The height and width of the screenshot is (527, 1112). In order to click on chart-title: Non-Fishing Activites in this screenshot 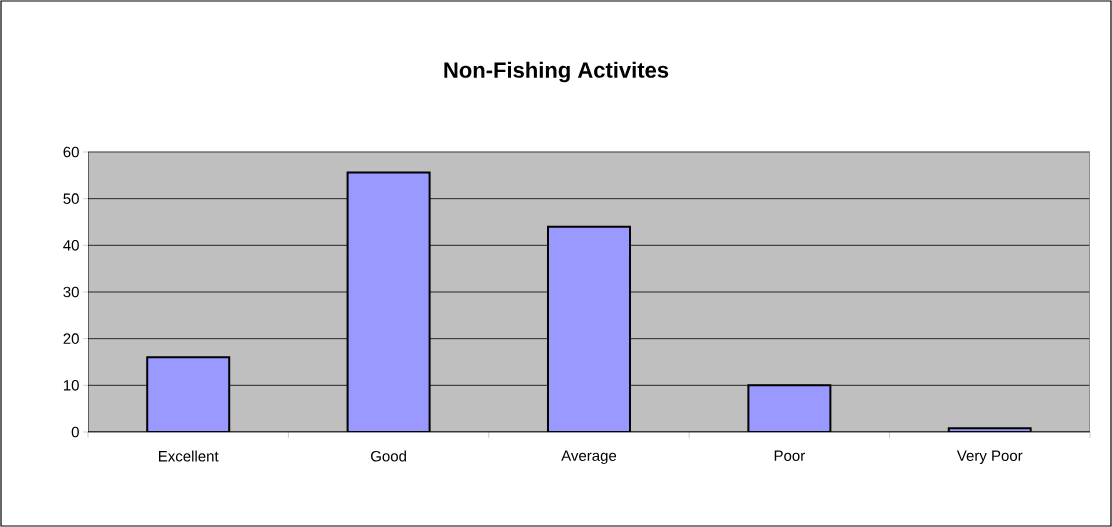, I will do `click(556, 72)`.